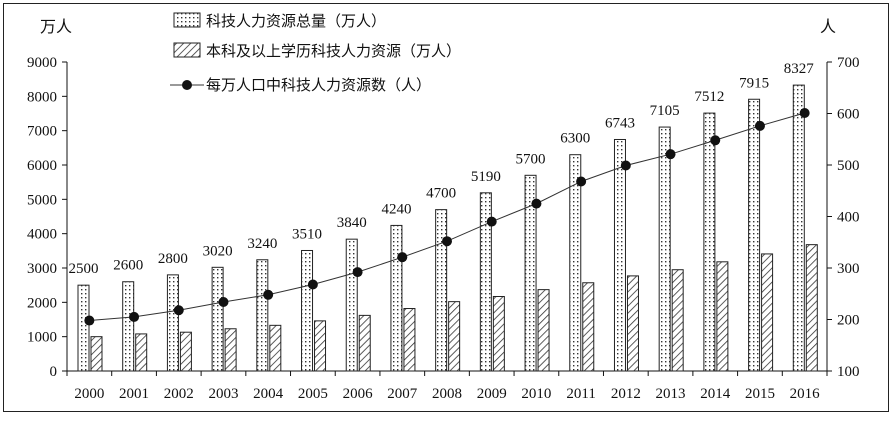  Describe the element at coordinates (402, 257) in the screenshot. I see `per-10k-point-2007` at that location.